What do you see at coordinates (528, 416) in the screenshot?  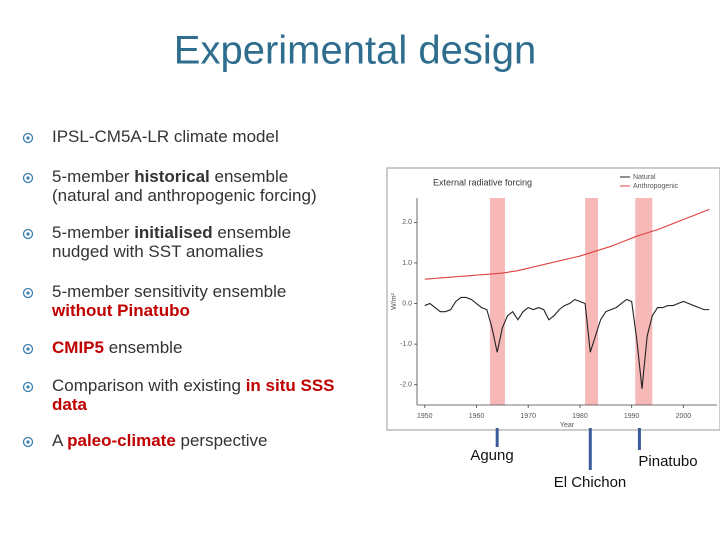 I see `x-tick-label: 1970` at bounding box center [528, 416].